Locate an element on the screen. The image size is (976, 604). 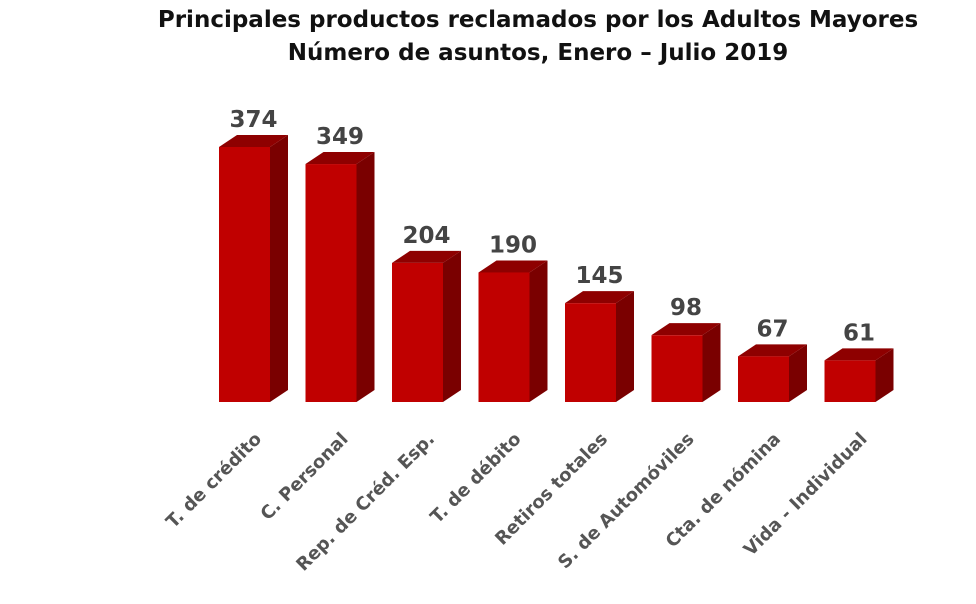
value-label: 190 is located at coordinates (513, 245).